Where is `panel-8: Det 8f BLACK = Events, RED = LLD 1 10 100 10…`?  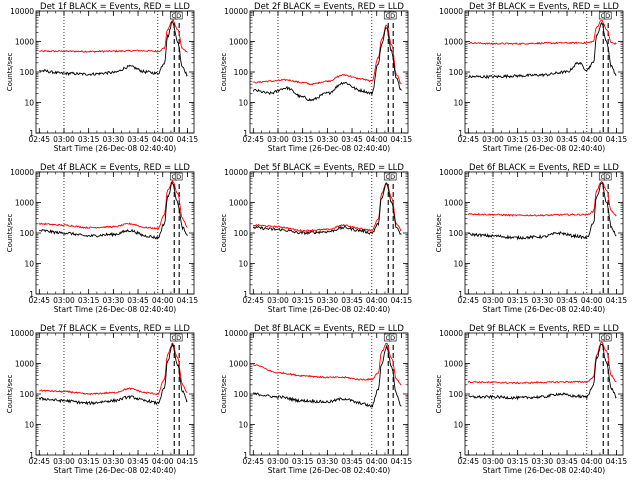 panel-8: Det 8f BLACK = Events, RED = LLD 1 10 100 10… is located at coordinates (316, 399).